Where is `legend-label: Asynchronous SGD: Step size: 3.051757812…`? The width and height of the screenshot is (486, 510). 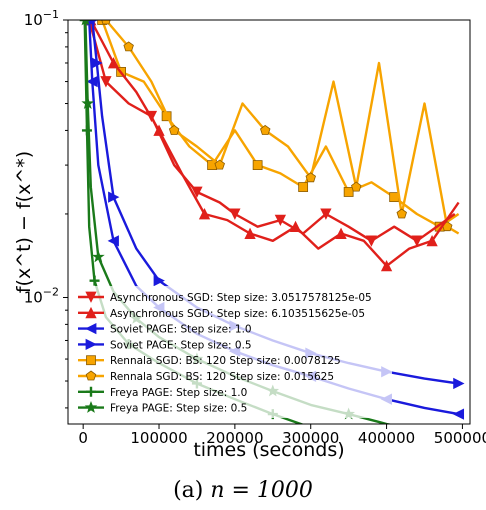
legend-label: Asynchronous SGD: Step size: 3.051757812… is located at coordinates (241, 298).